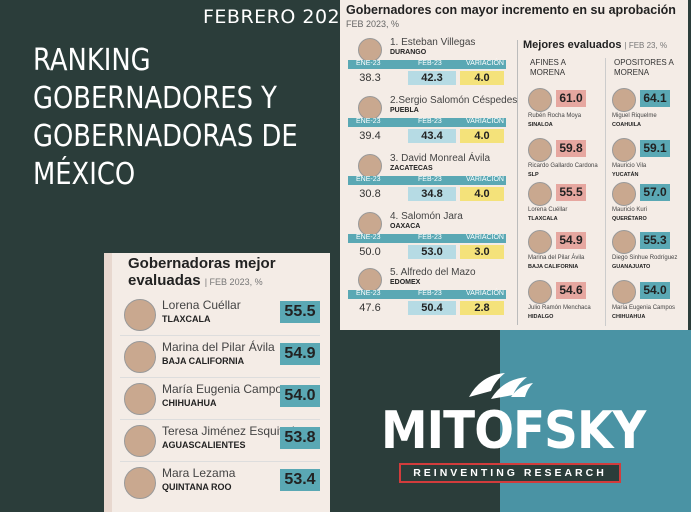 The height and width of the screenshot is (512, 691). What do you see at coordinates (165, 136) in the screenshot?
I see `headline-line: GOBERNADORAS DE` at bounding box center [165, 136].